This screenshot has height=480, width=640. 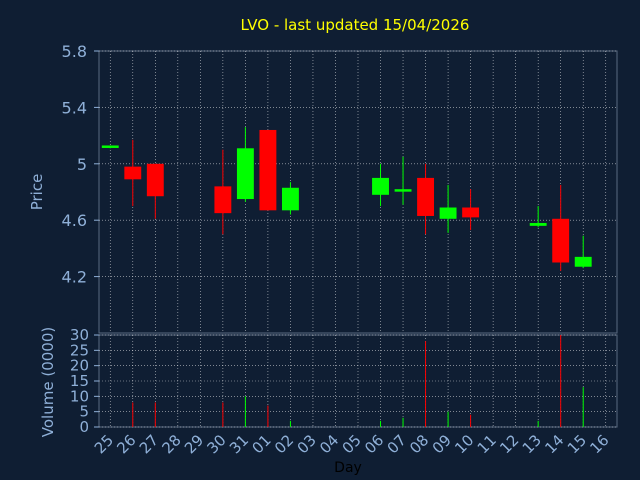 I want to click on volume-axis-label: Volume (0000), so click(x=48, y=382).